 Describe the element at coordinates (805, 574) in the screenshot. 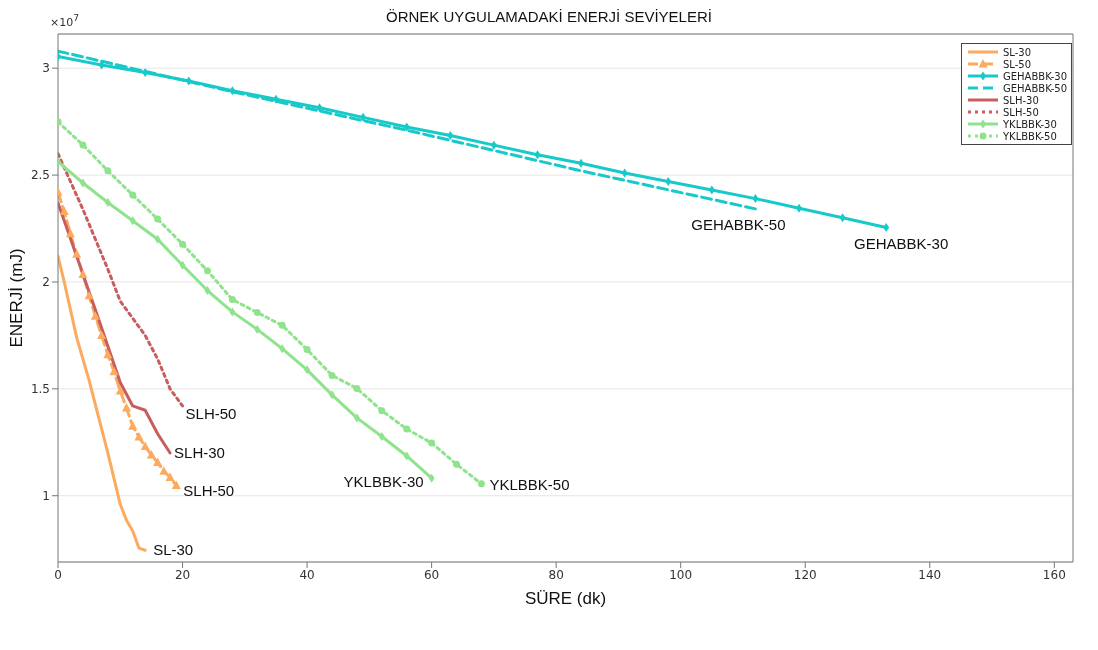

I see `x-tick-label: 120` at that location.